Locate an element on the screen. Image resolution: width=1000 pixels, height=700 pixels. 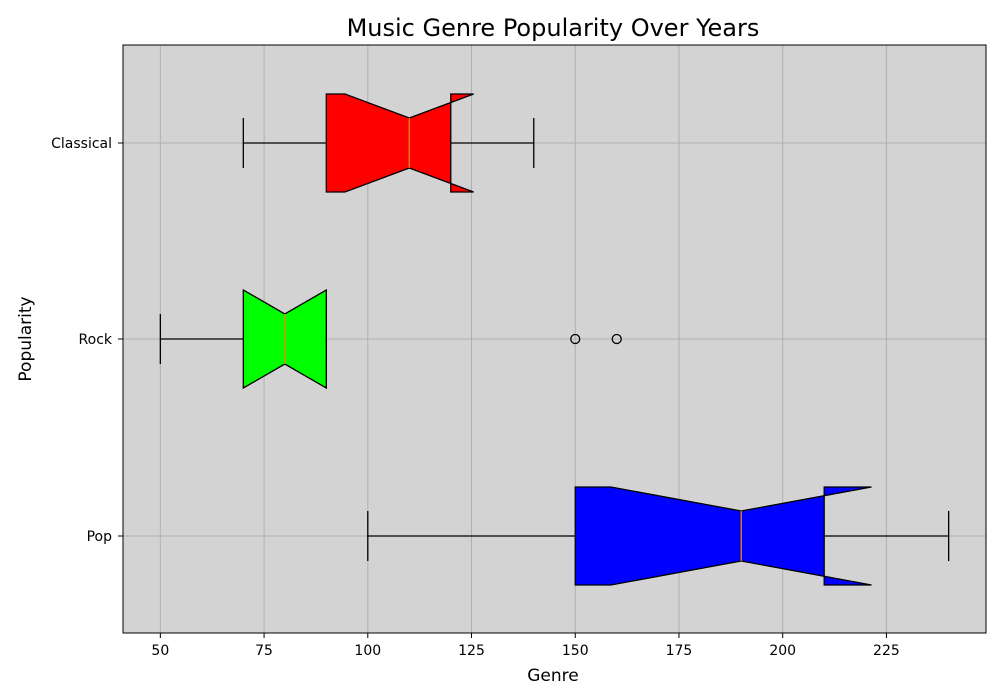
y-tick-label-pop: Pop is located at coordinates (100, 537).